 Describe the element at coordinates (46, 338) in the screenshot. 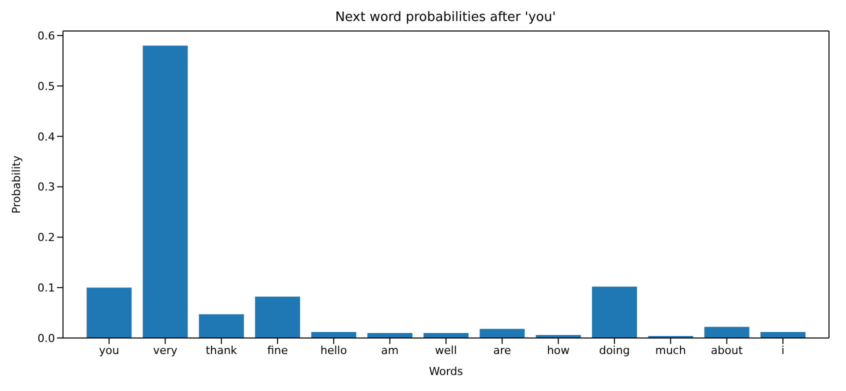

I see `y-tick-label: 0.0` at that location.